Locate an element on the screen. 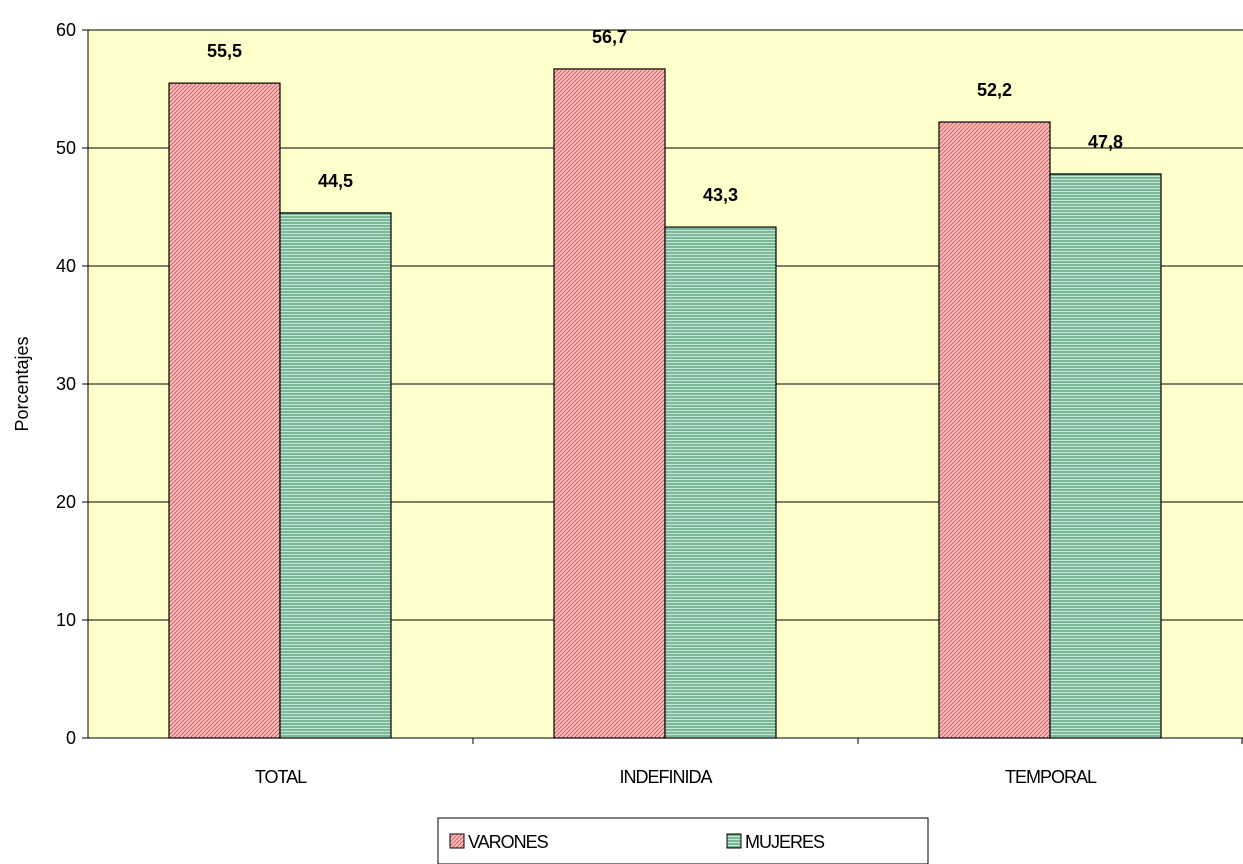  bar-mujeres-total is located at coordinates (335, 475).